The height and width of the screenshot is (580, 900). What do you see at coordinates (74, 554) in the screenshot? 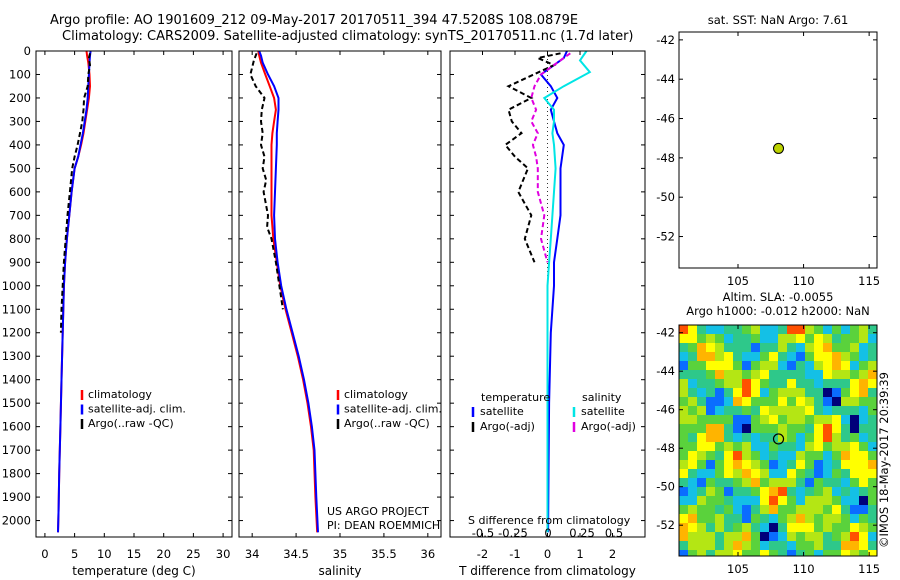
I see `x-tick-label: 5` at bounding box center [74, 554].